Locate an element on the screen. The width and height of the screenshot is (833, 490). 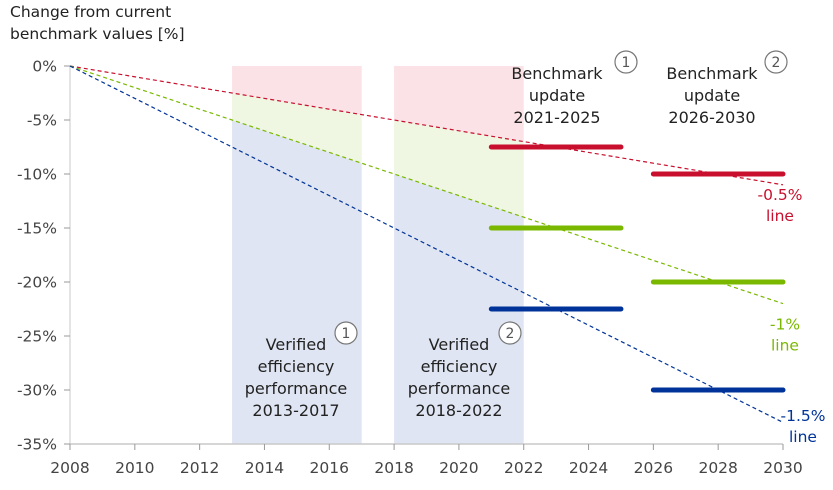
benchmark-update-1-label: update is located at coordinates (557, 95).